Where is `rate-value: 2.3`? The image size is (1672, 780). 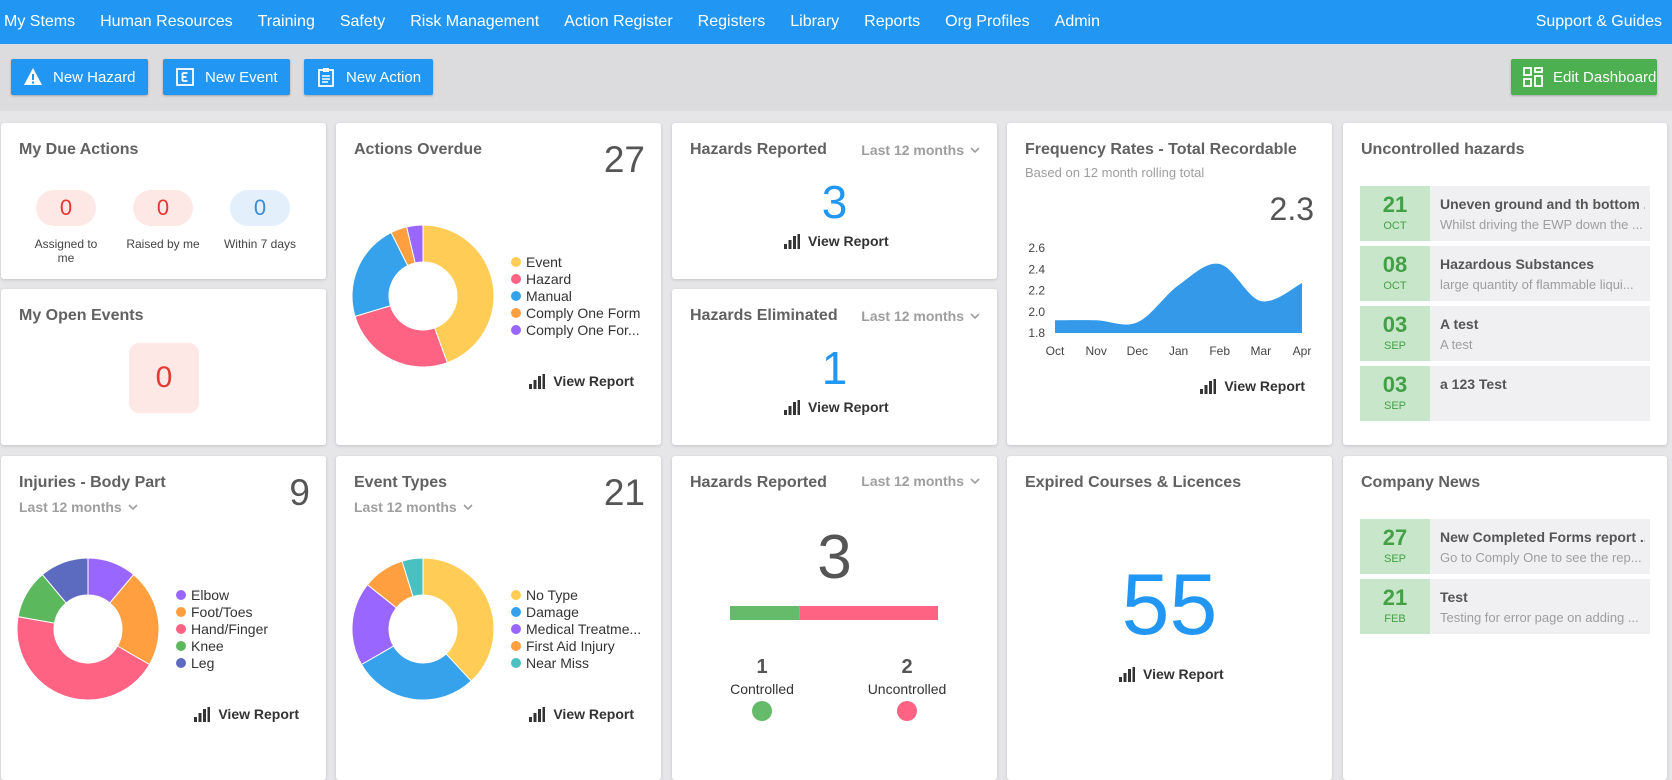
rate-value: 2.3 is located at coordinates (1291, 209).